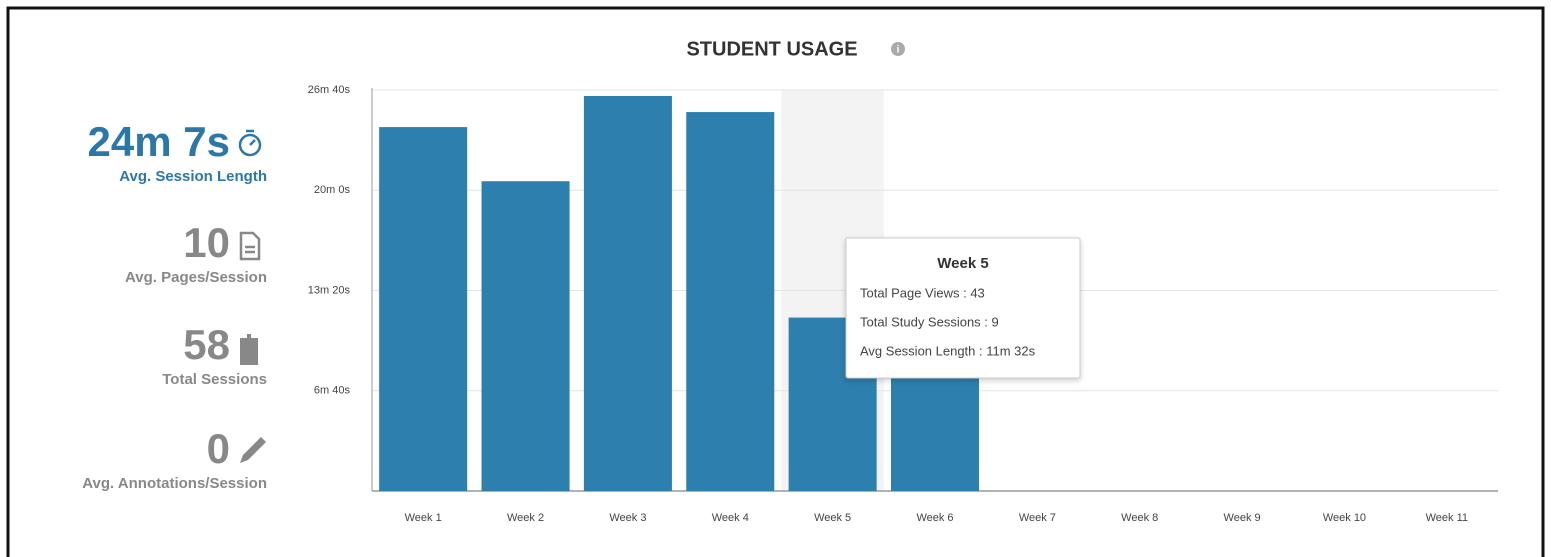 Image resolution: width=1551 pixels, height=557 pixels. I want to click on x-tick-label: Week 2, so click(525, 518).